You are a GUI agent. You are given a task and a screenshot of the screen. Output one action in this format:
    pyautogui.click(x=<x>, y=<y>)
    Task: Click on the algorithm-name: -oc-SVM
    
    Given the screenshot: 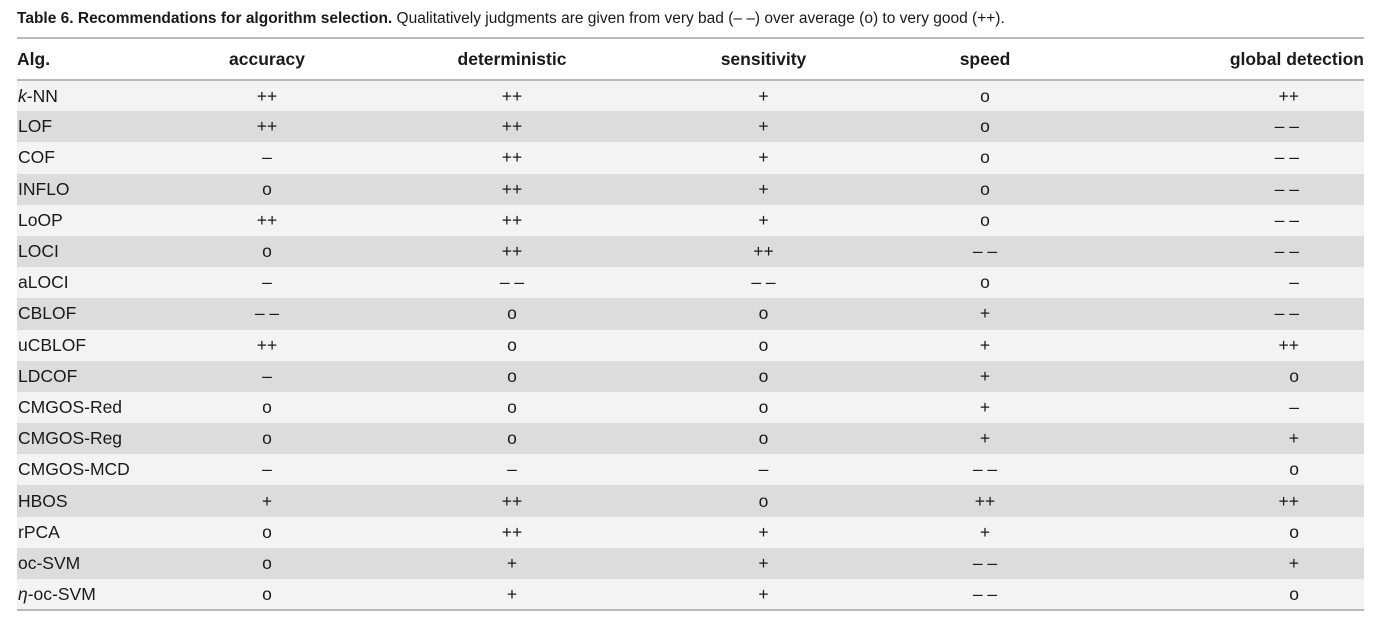 What is the action you would take?
    pyautogui.click(x=61, y=593)
    